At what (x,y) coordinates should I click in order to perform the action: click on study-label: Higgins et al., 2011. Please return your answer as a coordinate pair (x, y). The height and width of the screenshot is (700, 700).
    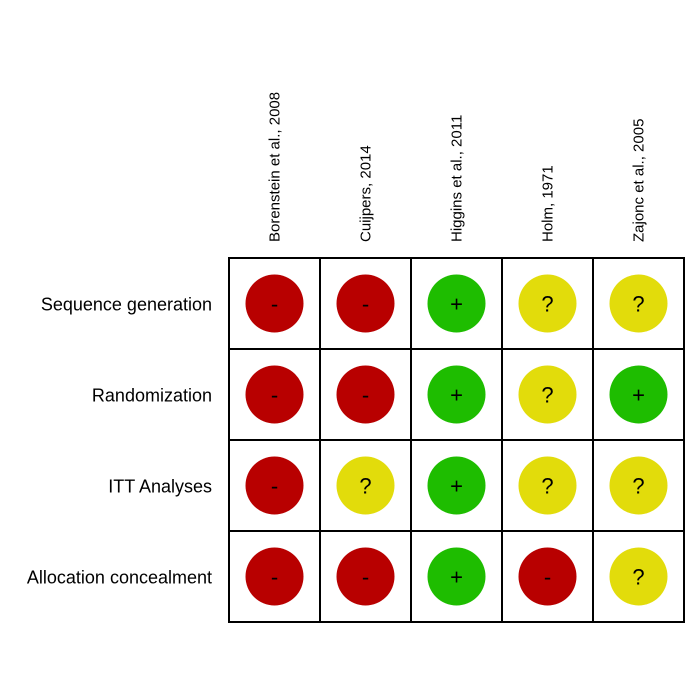
    Looking at the image, I should click on (457, 178).